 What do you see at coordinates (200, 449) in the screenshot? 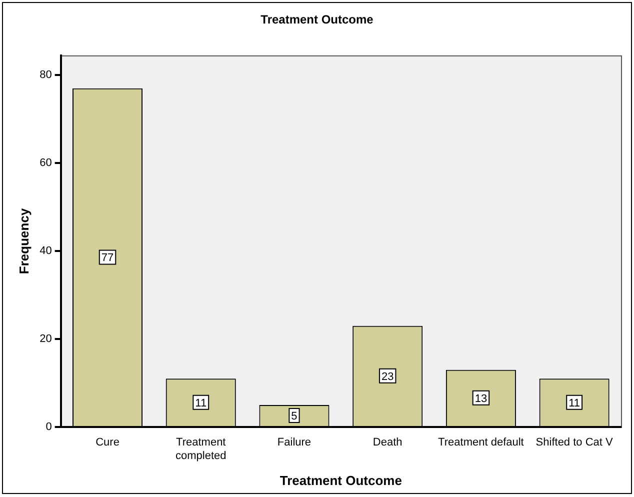
I see `x-tick-label: Treatment completed` at bounding box center [200, 449].